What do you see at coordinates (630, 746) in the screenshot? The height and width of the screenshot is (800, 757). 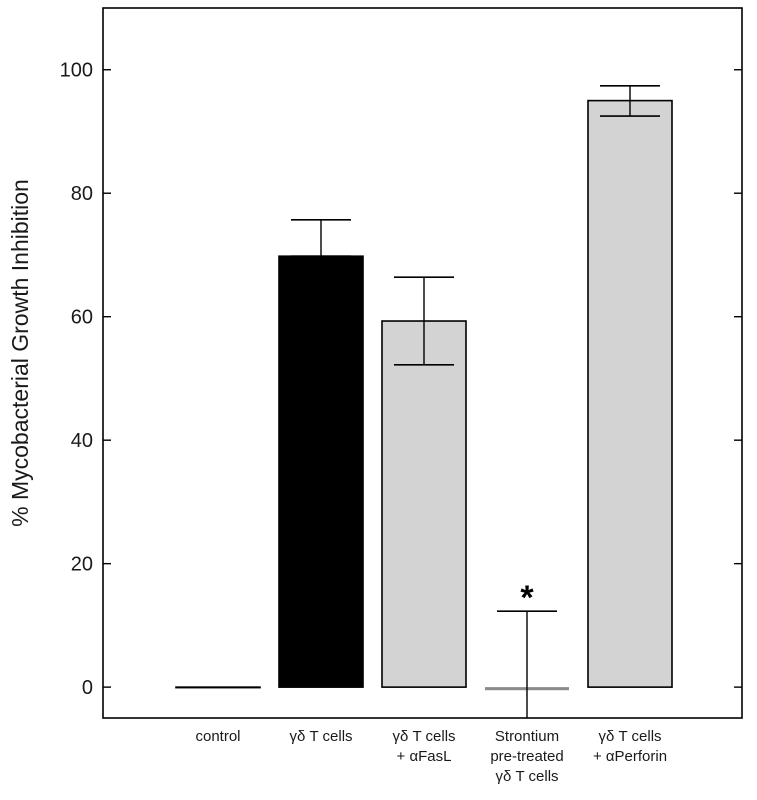 I see `category-label: γδ T cells + αPerforin` at bounding box center [630, 746].